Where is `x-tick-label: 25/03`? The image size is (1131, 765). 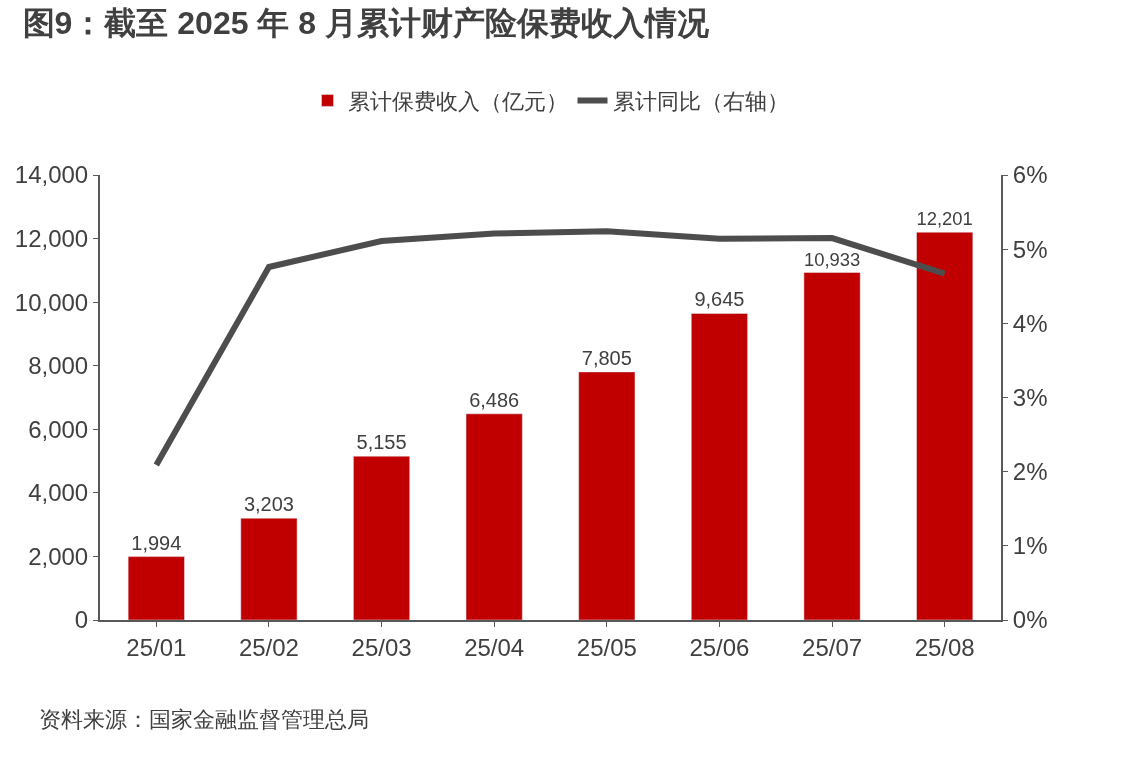
x-tick-label: 25/03 is located at coordinates (381, 647).